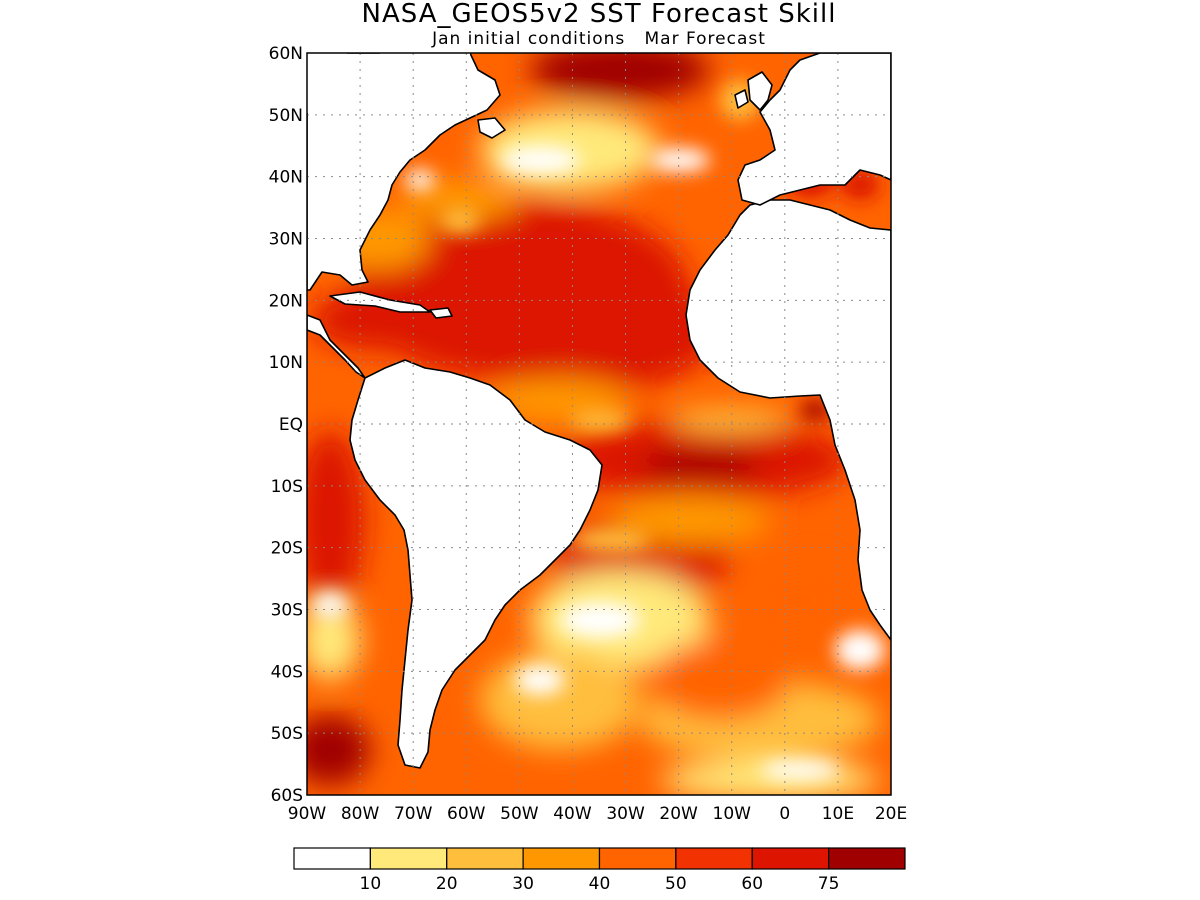 This screenshot has height=900, width=1200. What do you see at coordinates (760, 91) in the screenshot?
I see `land-british-isles` at bounding box center [760, 91].